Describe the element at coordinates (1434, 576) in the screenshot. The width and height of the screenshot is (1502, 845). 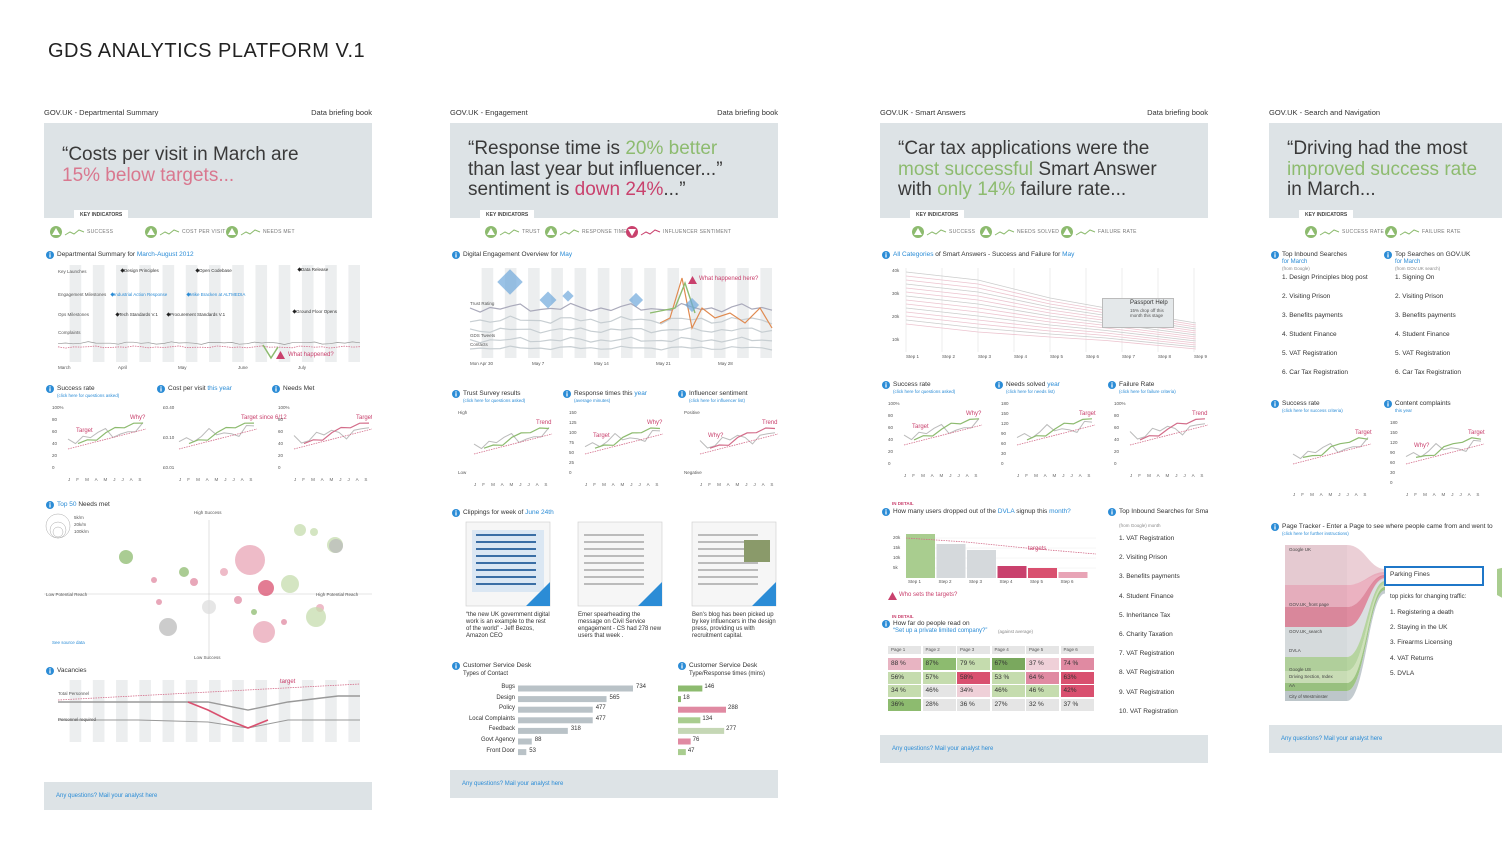
I see `page-input` at that location.